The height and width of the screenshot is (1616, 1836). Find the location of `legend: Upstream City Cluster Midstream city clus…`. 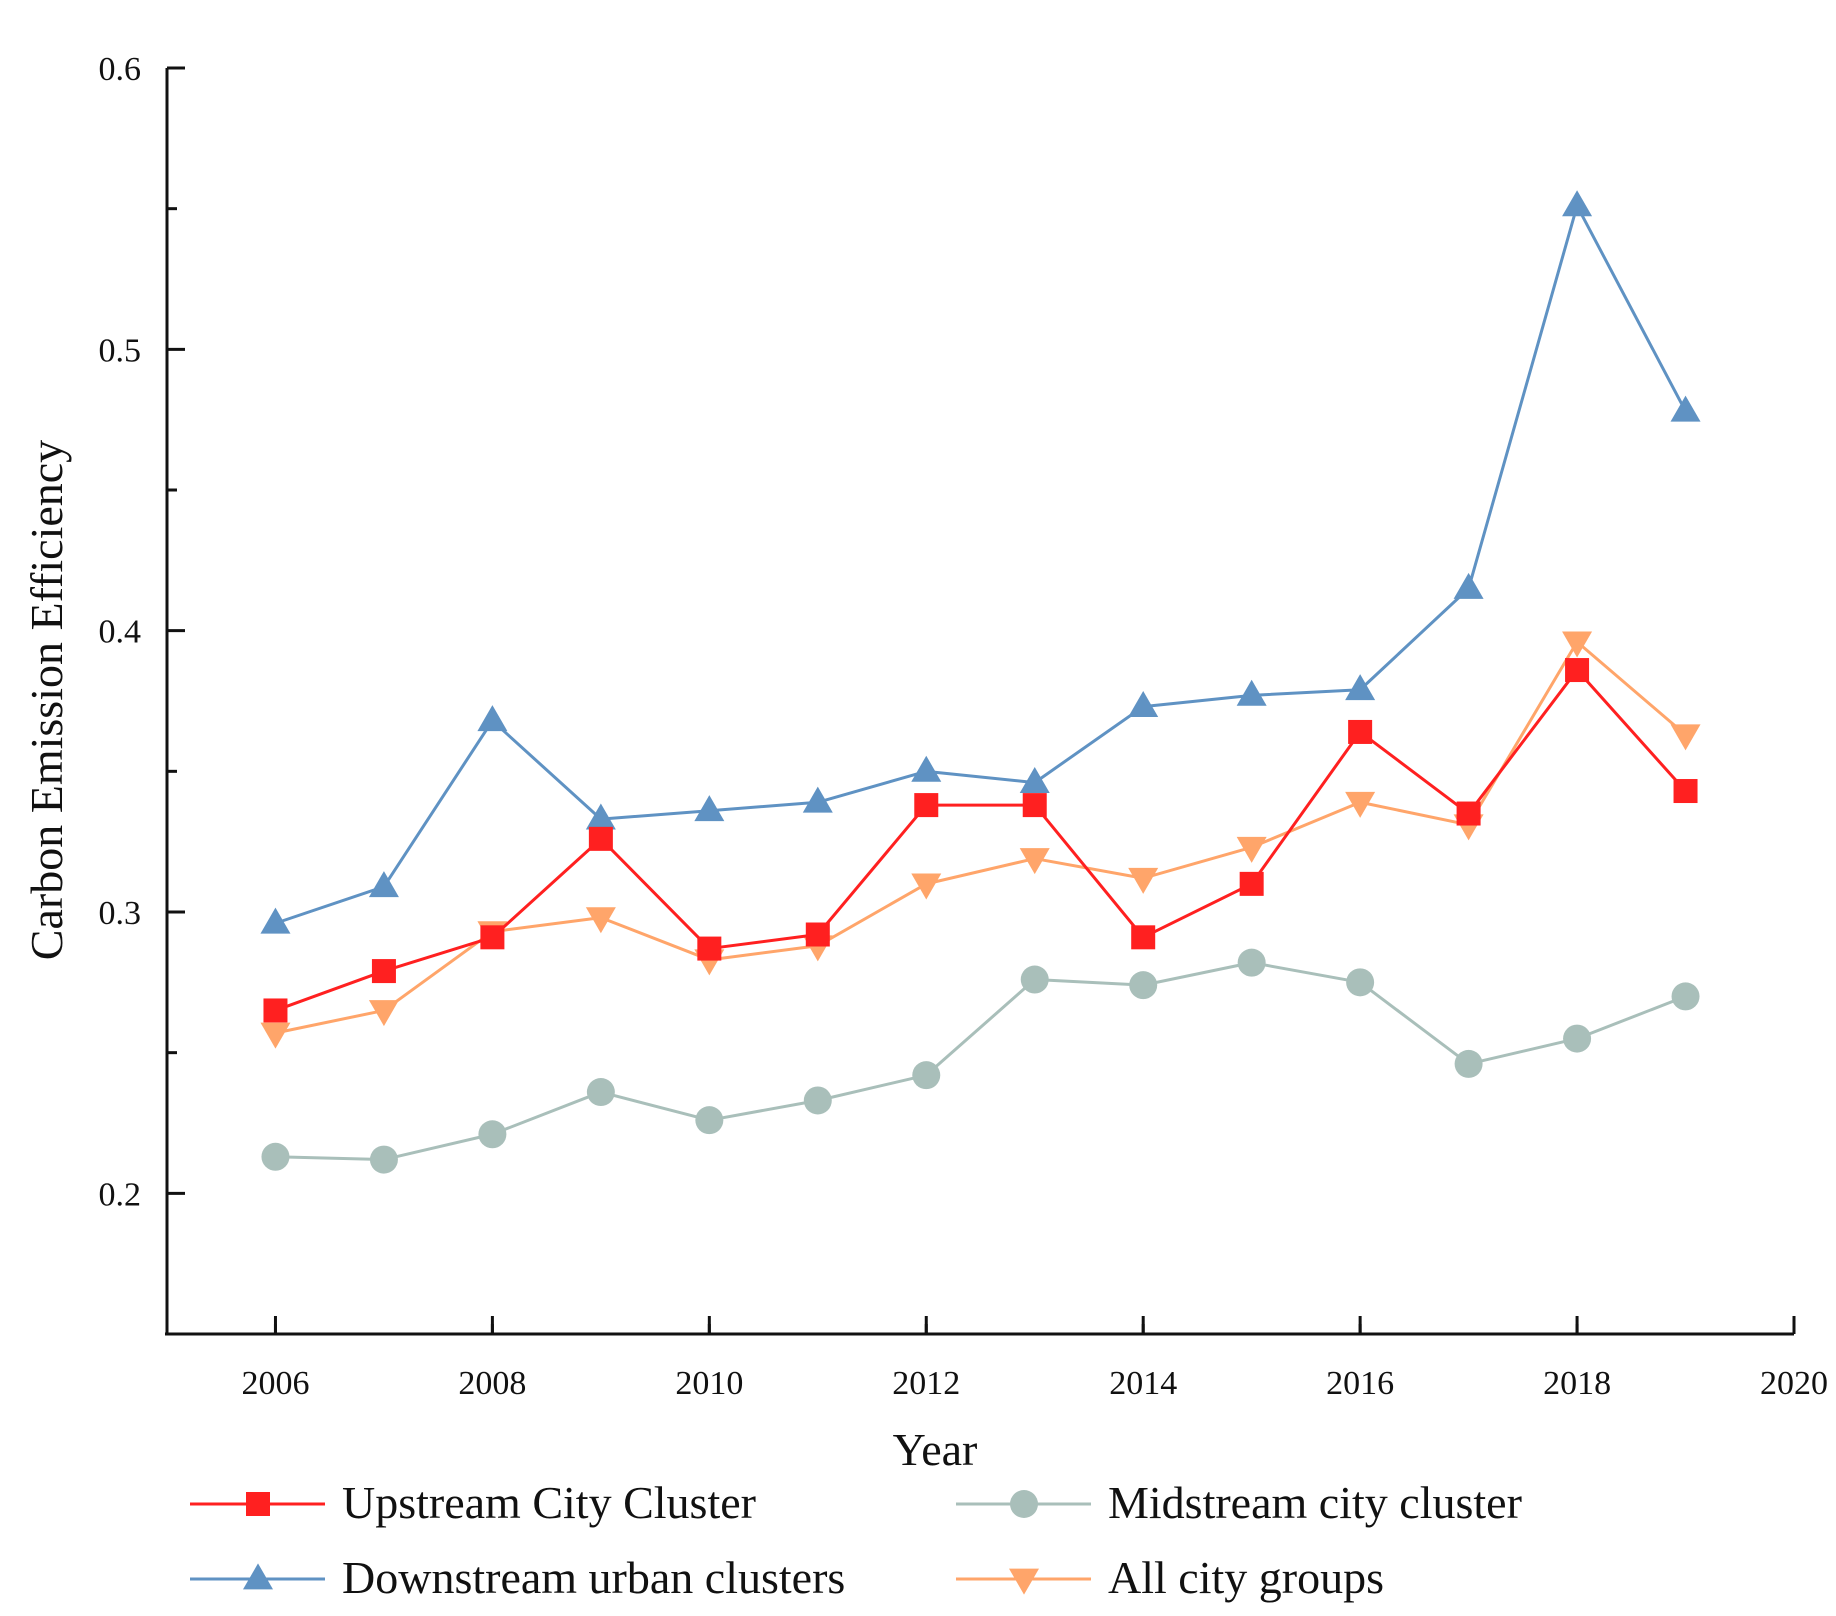

legend: Upstream City Cluster Midstream city clus… is located at coordinates (856, 1540).